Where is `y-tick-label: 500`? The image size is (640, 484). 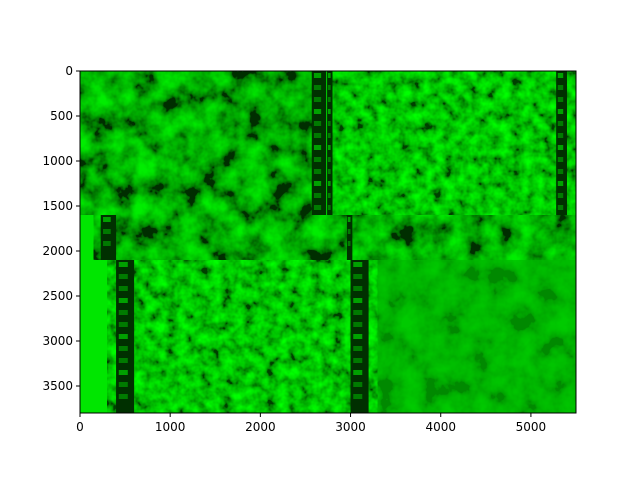
y-tick-label: 500 is located at coordinates (61, 116).